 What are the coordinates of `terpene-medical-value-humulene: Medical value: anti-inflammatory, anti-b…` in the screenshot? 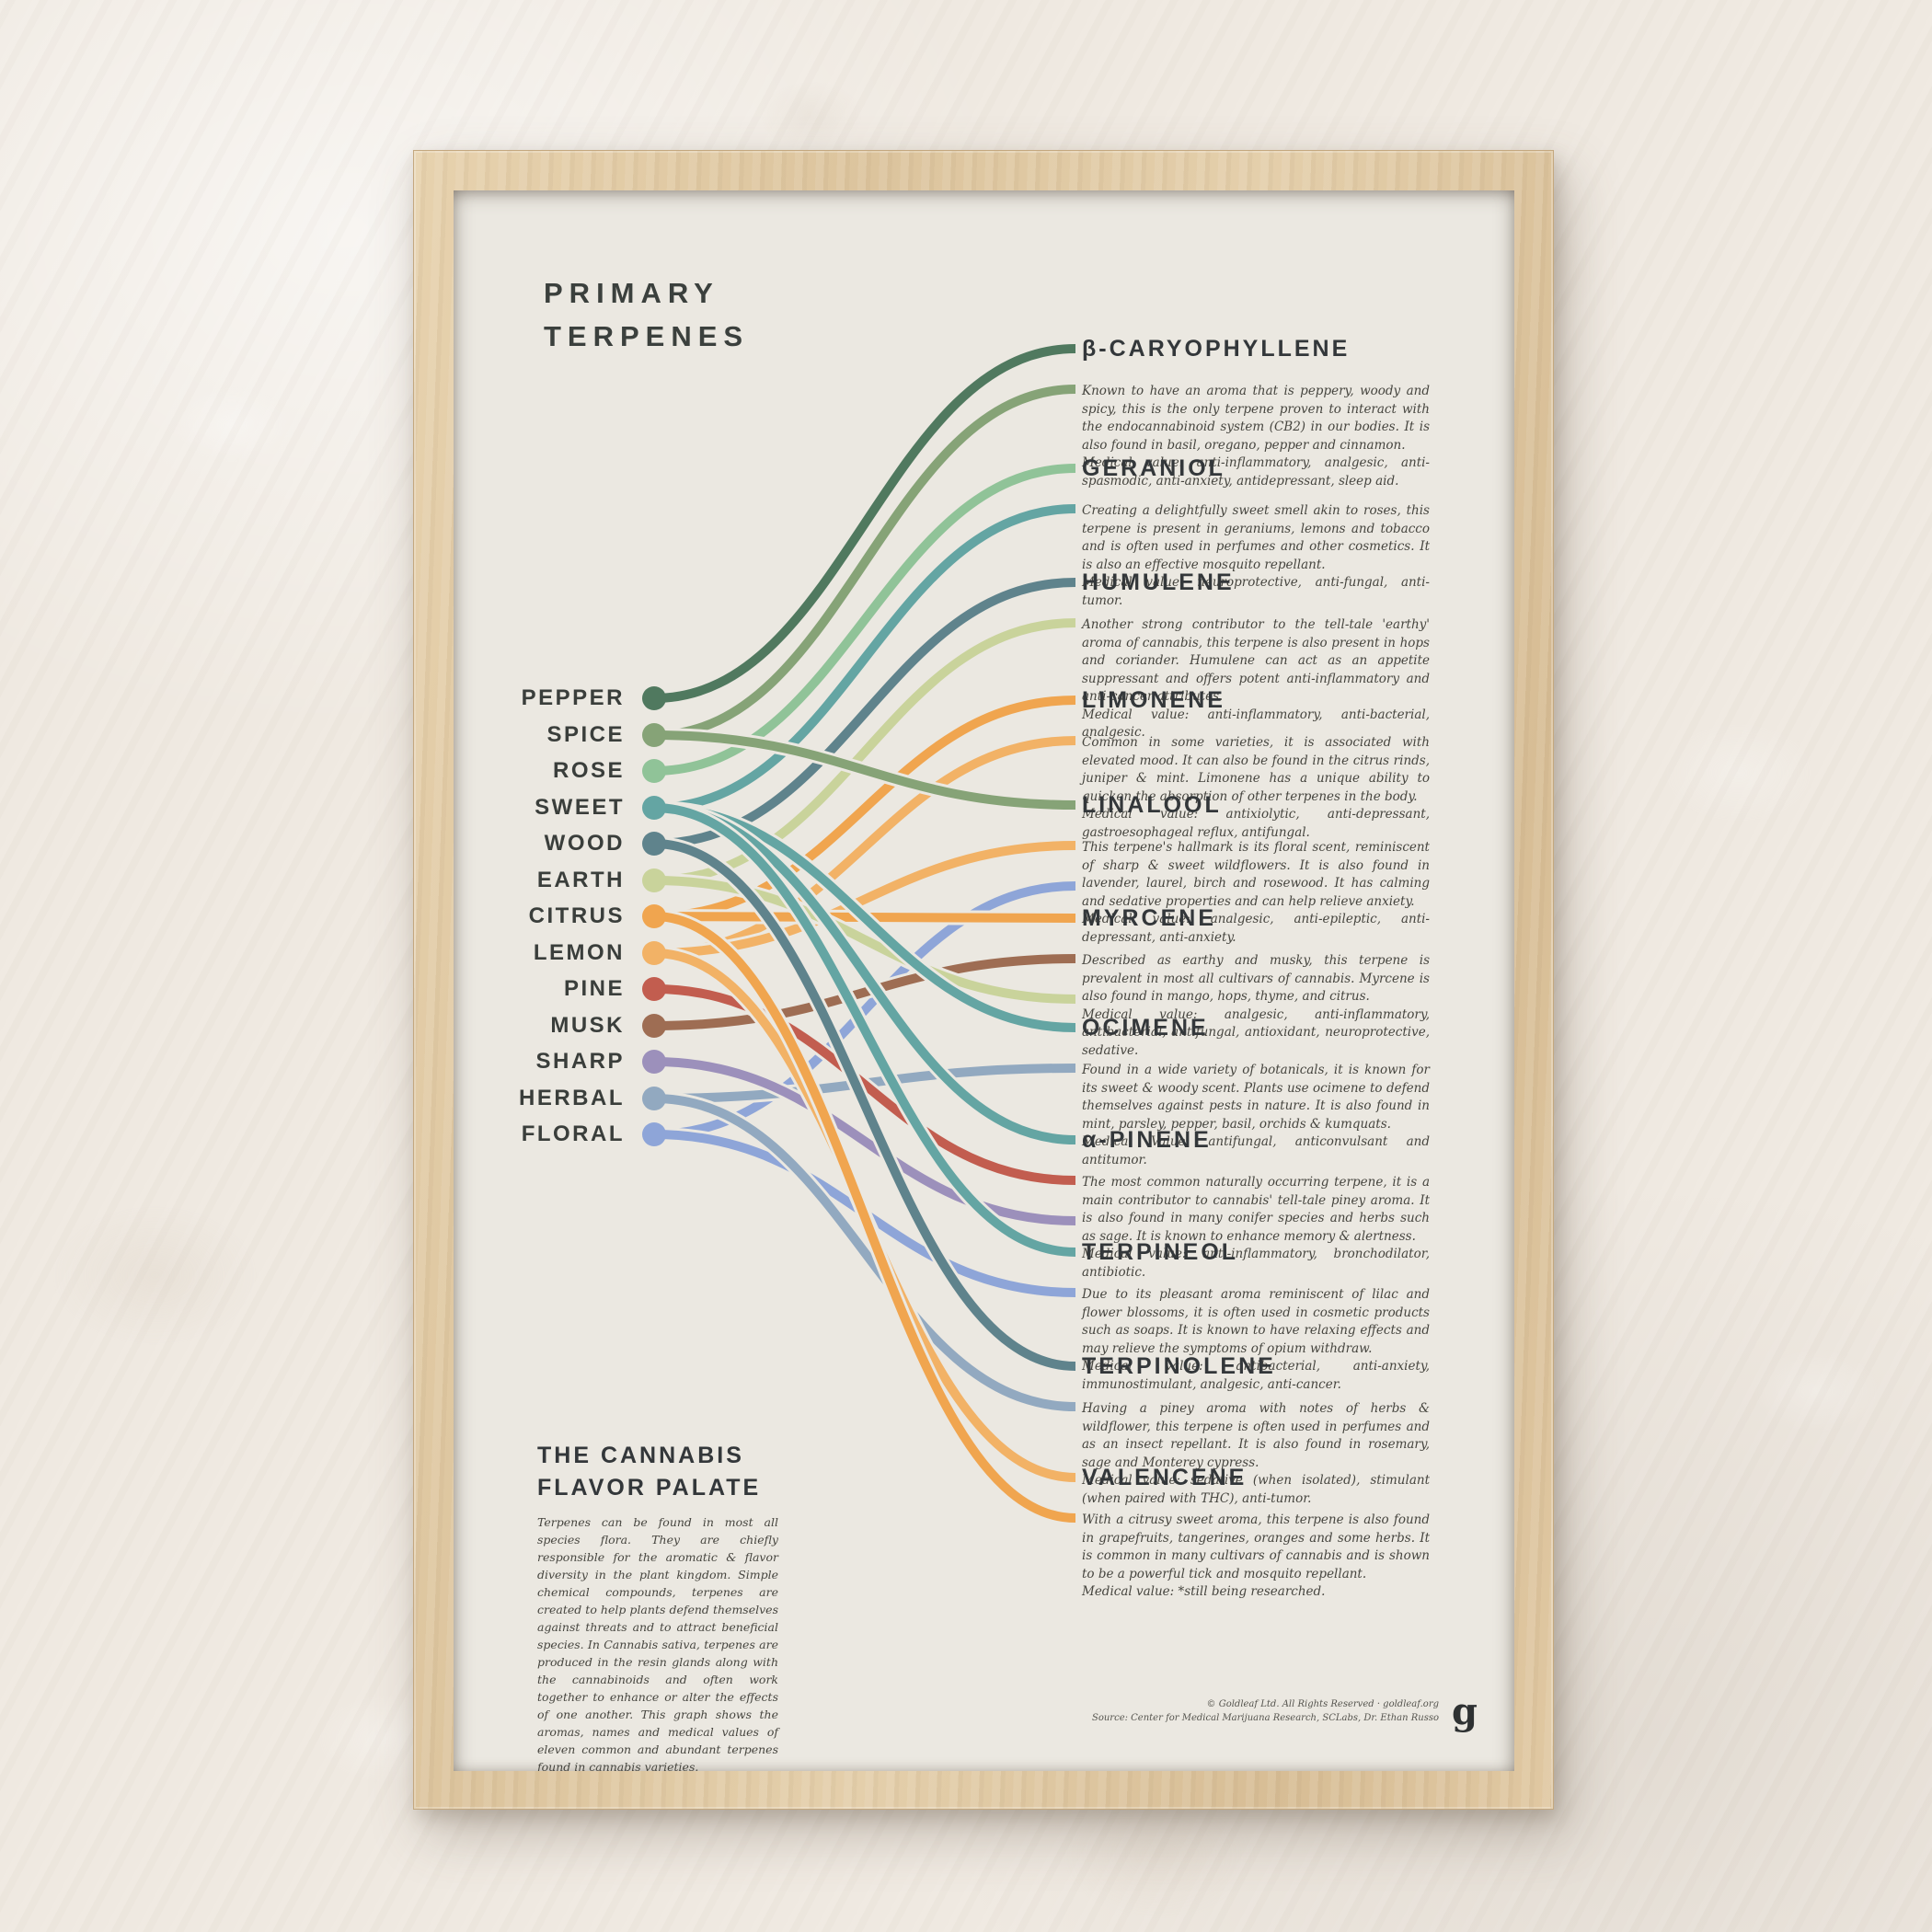 It's located at (1256, 724).